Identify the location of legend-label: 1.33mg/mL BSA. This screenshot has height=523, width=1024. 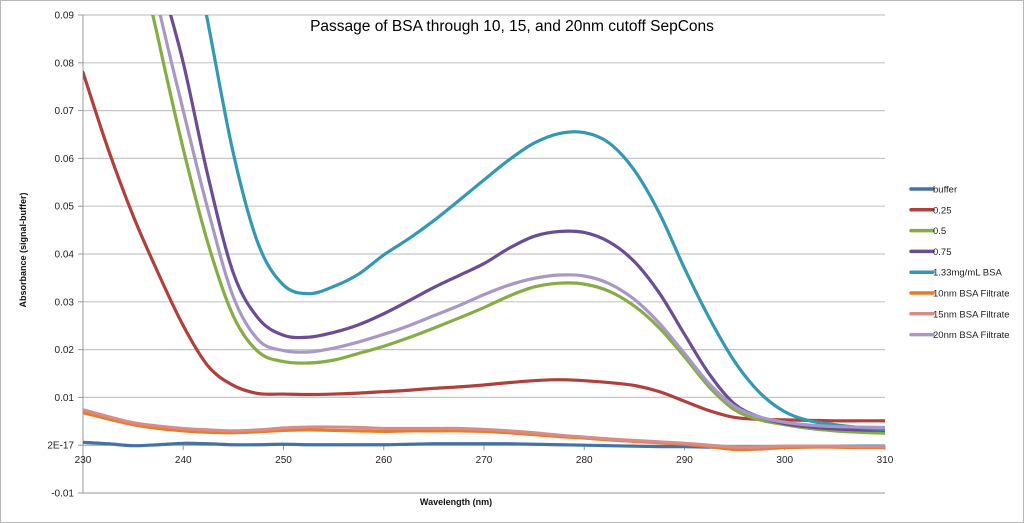
(967, 273).